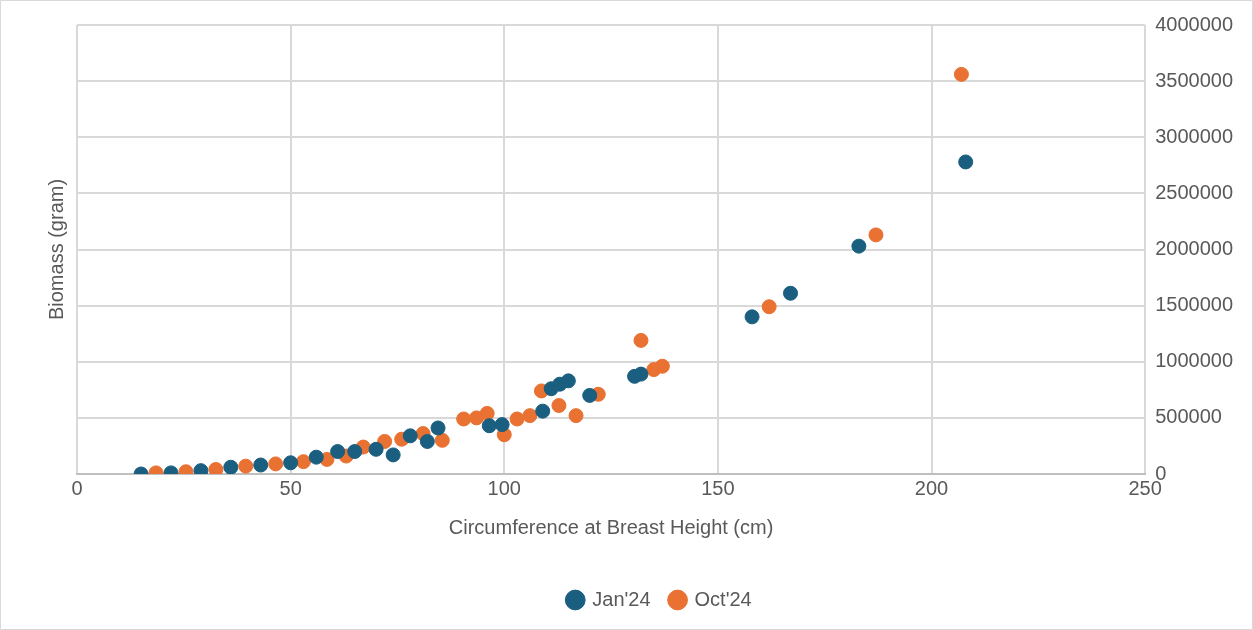 The image size is (1253, 630). Describe the element at coordinates (1194, 191) in the screenshot. I see `y-tick-label: 2500000` at that location.